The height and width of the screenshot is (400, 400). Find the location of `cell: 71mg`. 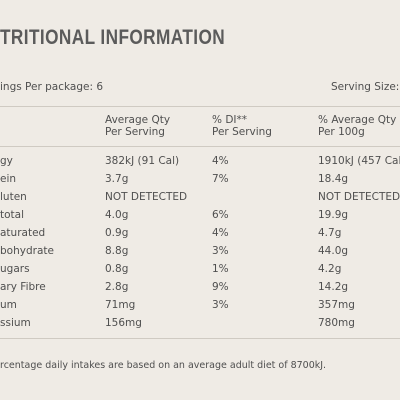

cell: 71mg is located at coordinates (120, 305).